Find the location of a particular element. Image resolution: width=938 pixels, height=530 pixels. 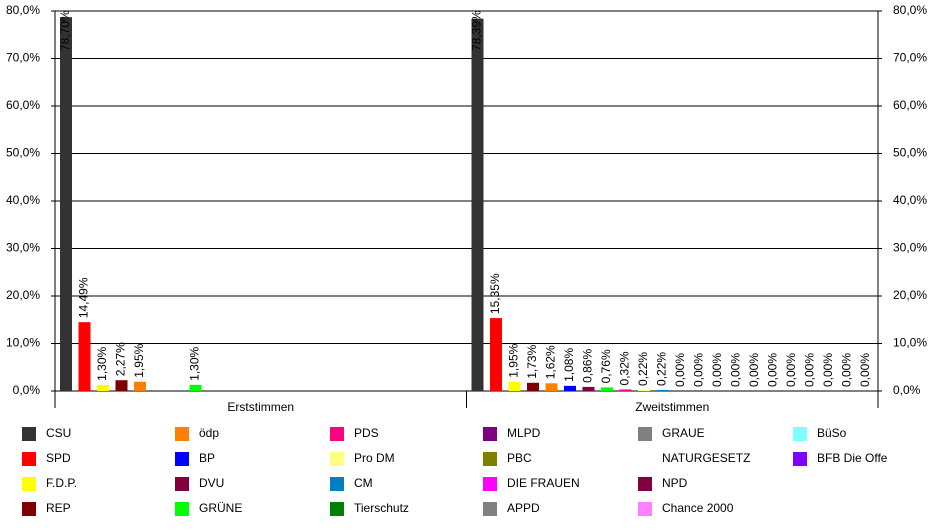

value-label: 0,32% is located at coordinates (625, 368).